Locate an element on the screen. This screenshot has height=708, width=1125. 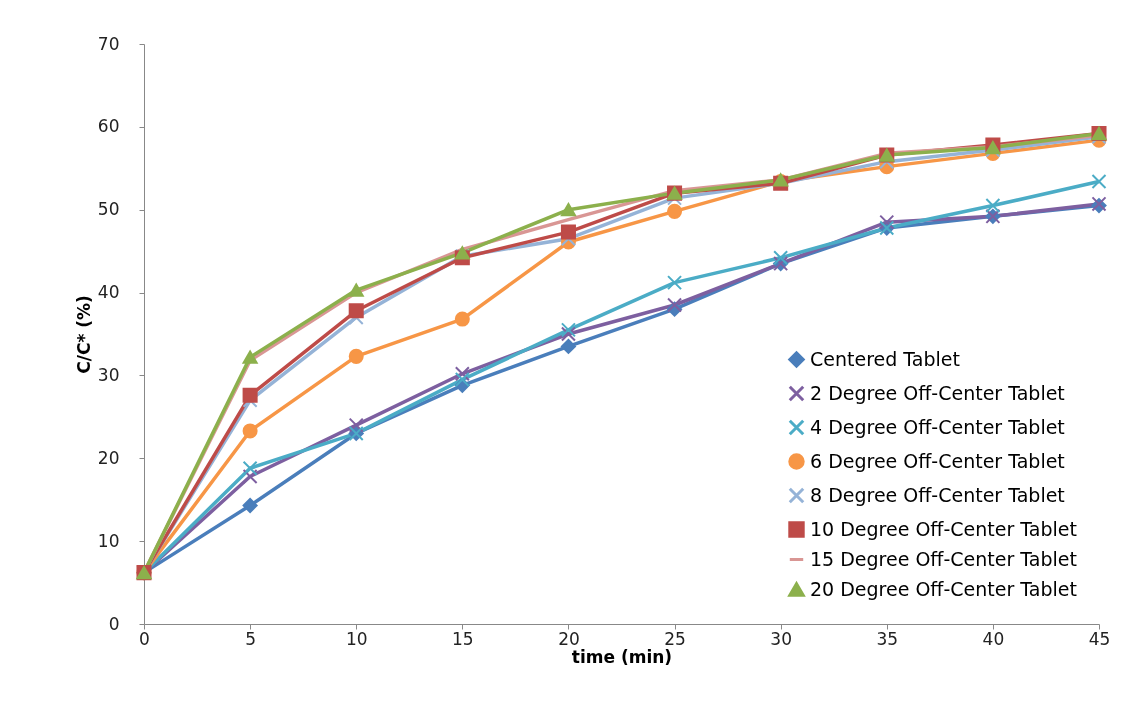
x-tick-label: 20 is located at coordinates (569, 638).